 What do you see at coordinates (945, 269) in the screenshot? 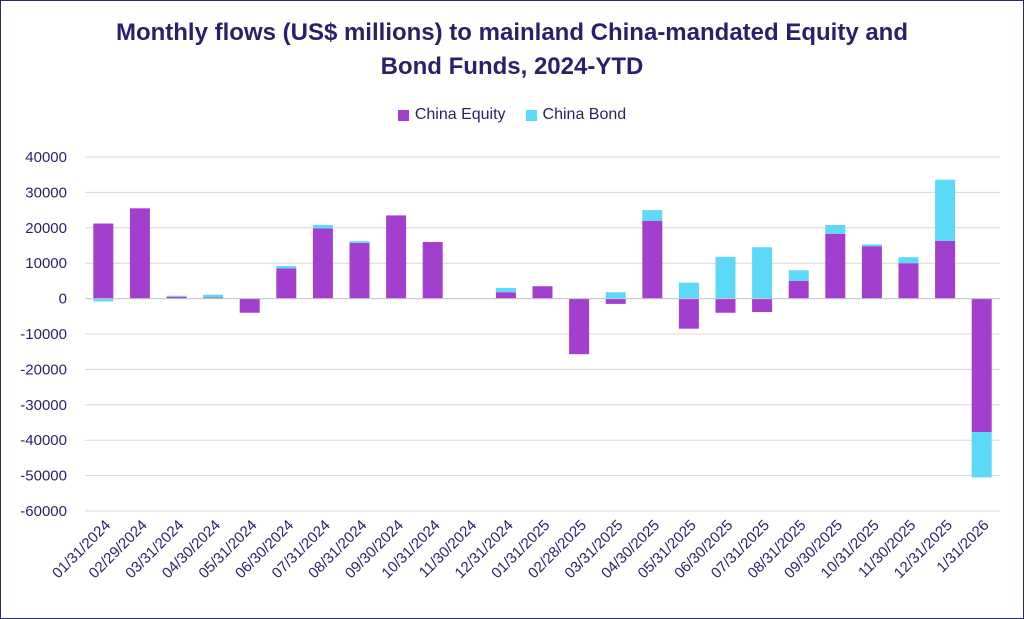
I see `bar-china-equity-12-31-2025` at bounding box center [945, 269].